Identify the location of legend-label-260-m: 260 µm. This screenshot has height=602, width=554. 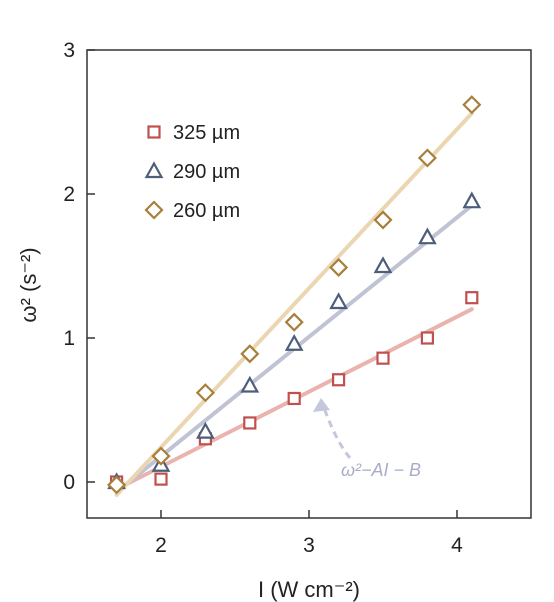
(206, 211).